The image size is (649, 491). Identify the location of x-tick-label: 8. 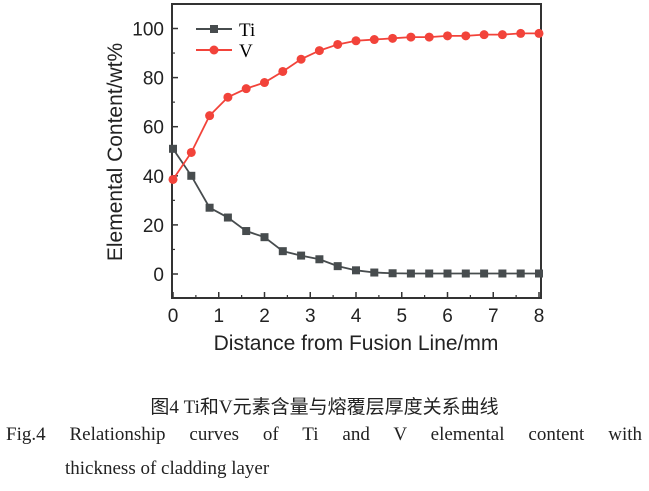
(539, 316).